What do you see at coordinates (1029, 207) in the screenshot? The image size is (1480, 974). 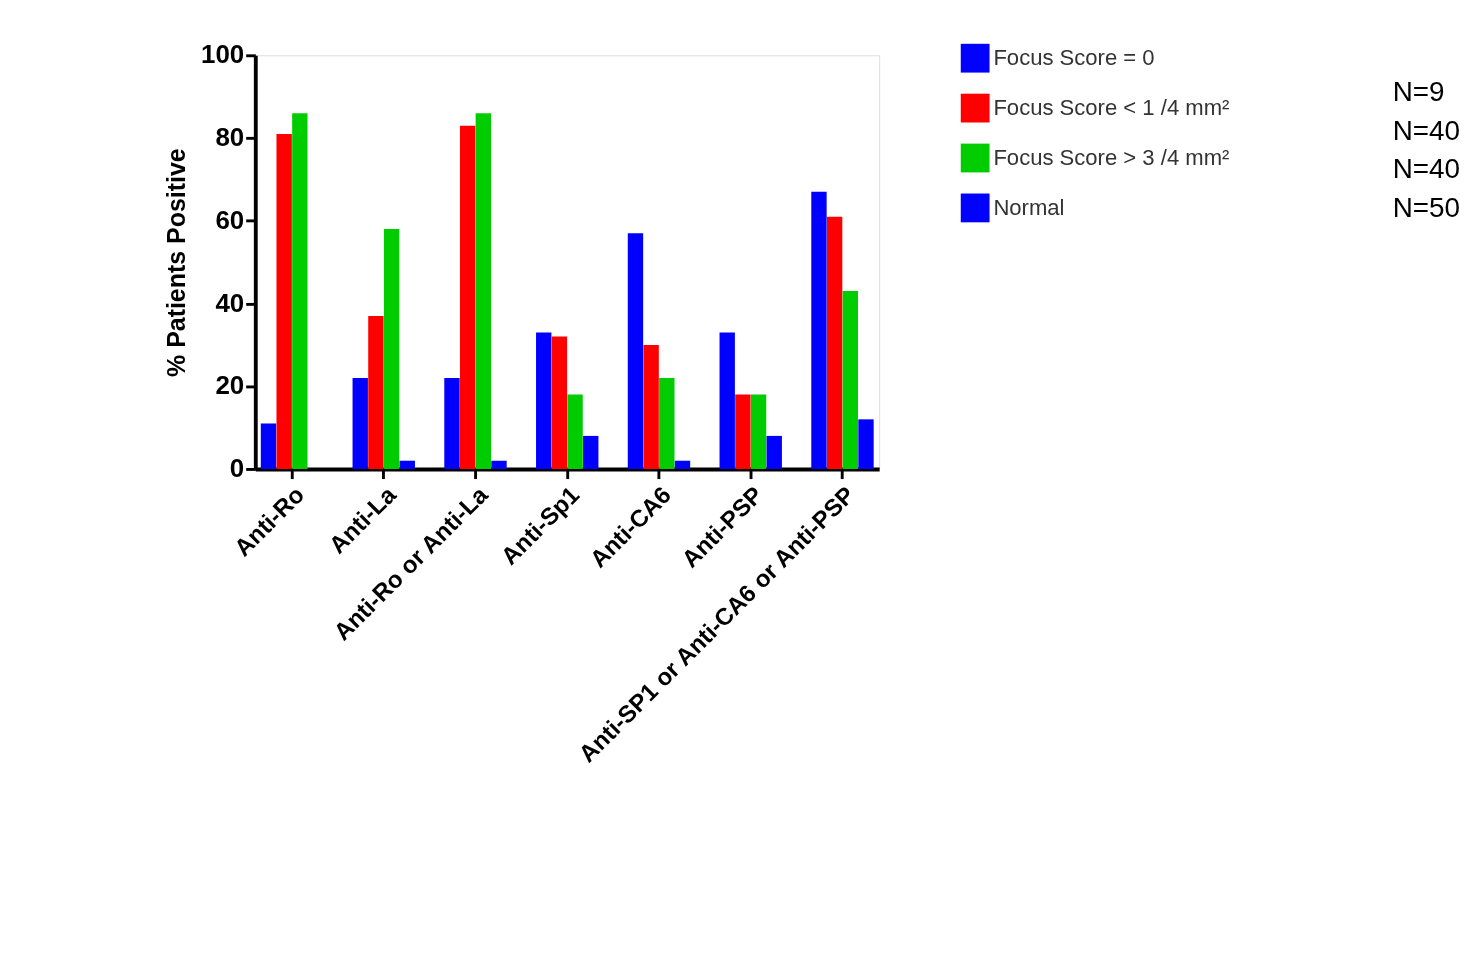 I see `legend-label: Normal` at bounding box center [1029, 207].